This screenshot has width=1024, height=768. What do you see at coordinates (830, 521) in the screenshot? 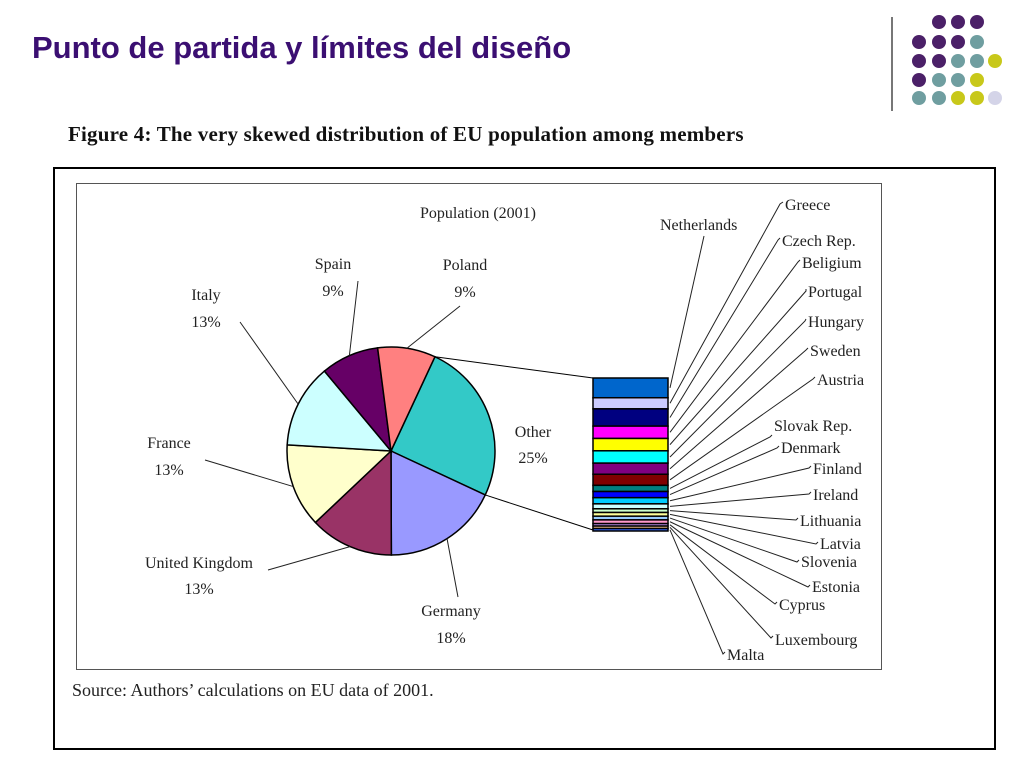
I see `breakdown-label-lithuania: Lithuania` at bounding box center [830, 521].